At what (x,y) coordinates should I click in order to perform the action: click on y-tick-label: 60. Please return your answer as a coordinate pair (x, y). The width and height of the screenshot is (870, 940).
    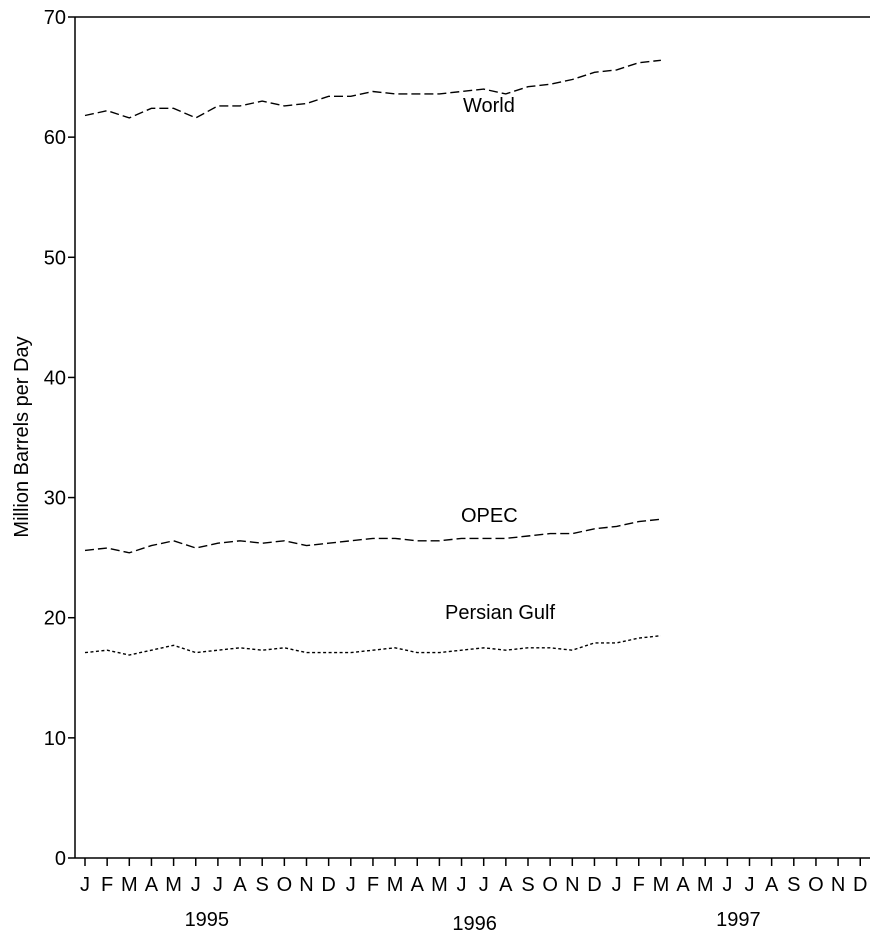
    Looking at the image, I should click on (55, 138).